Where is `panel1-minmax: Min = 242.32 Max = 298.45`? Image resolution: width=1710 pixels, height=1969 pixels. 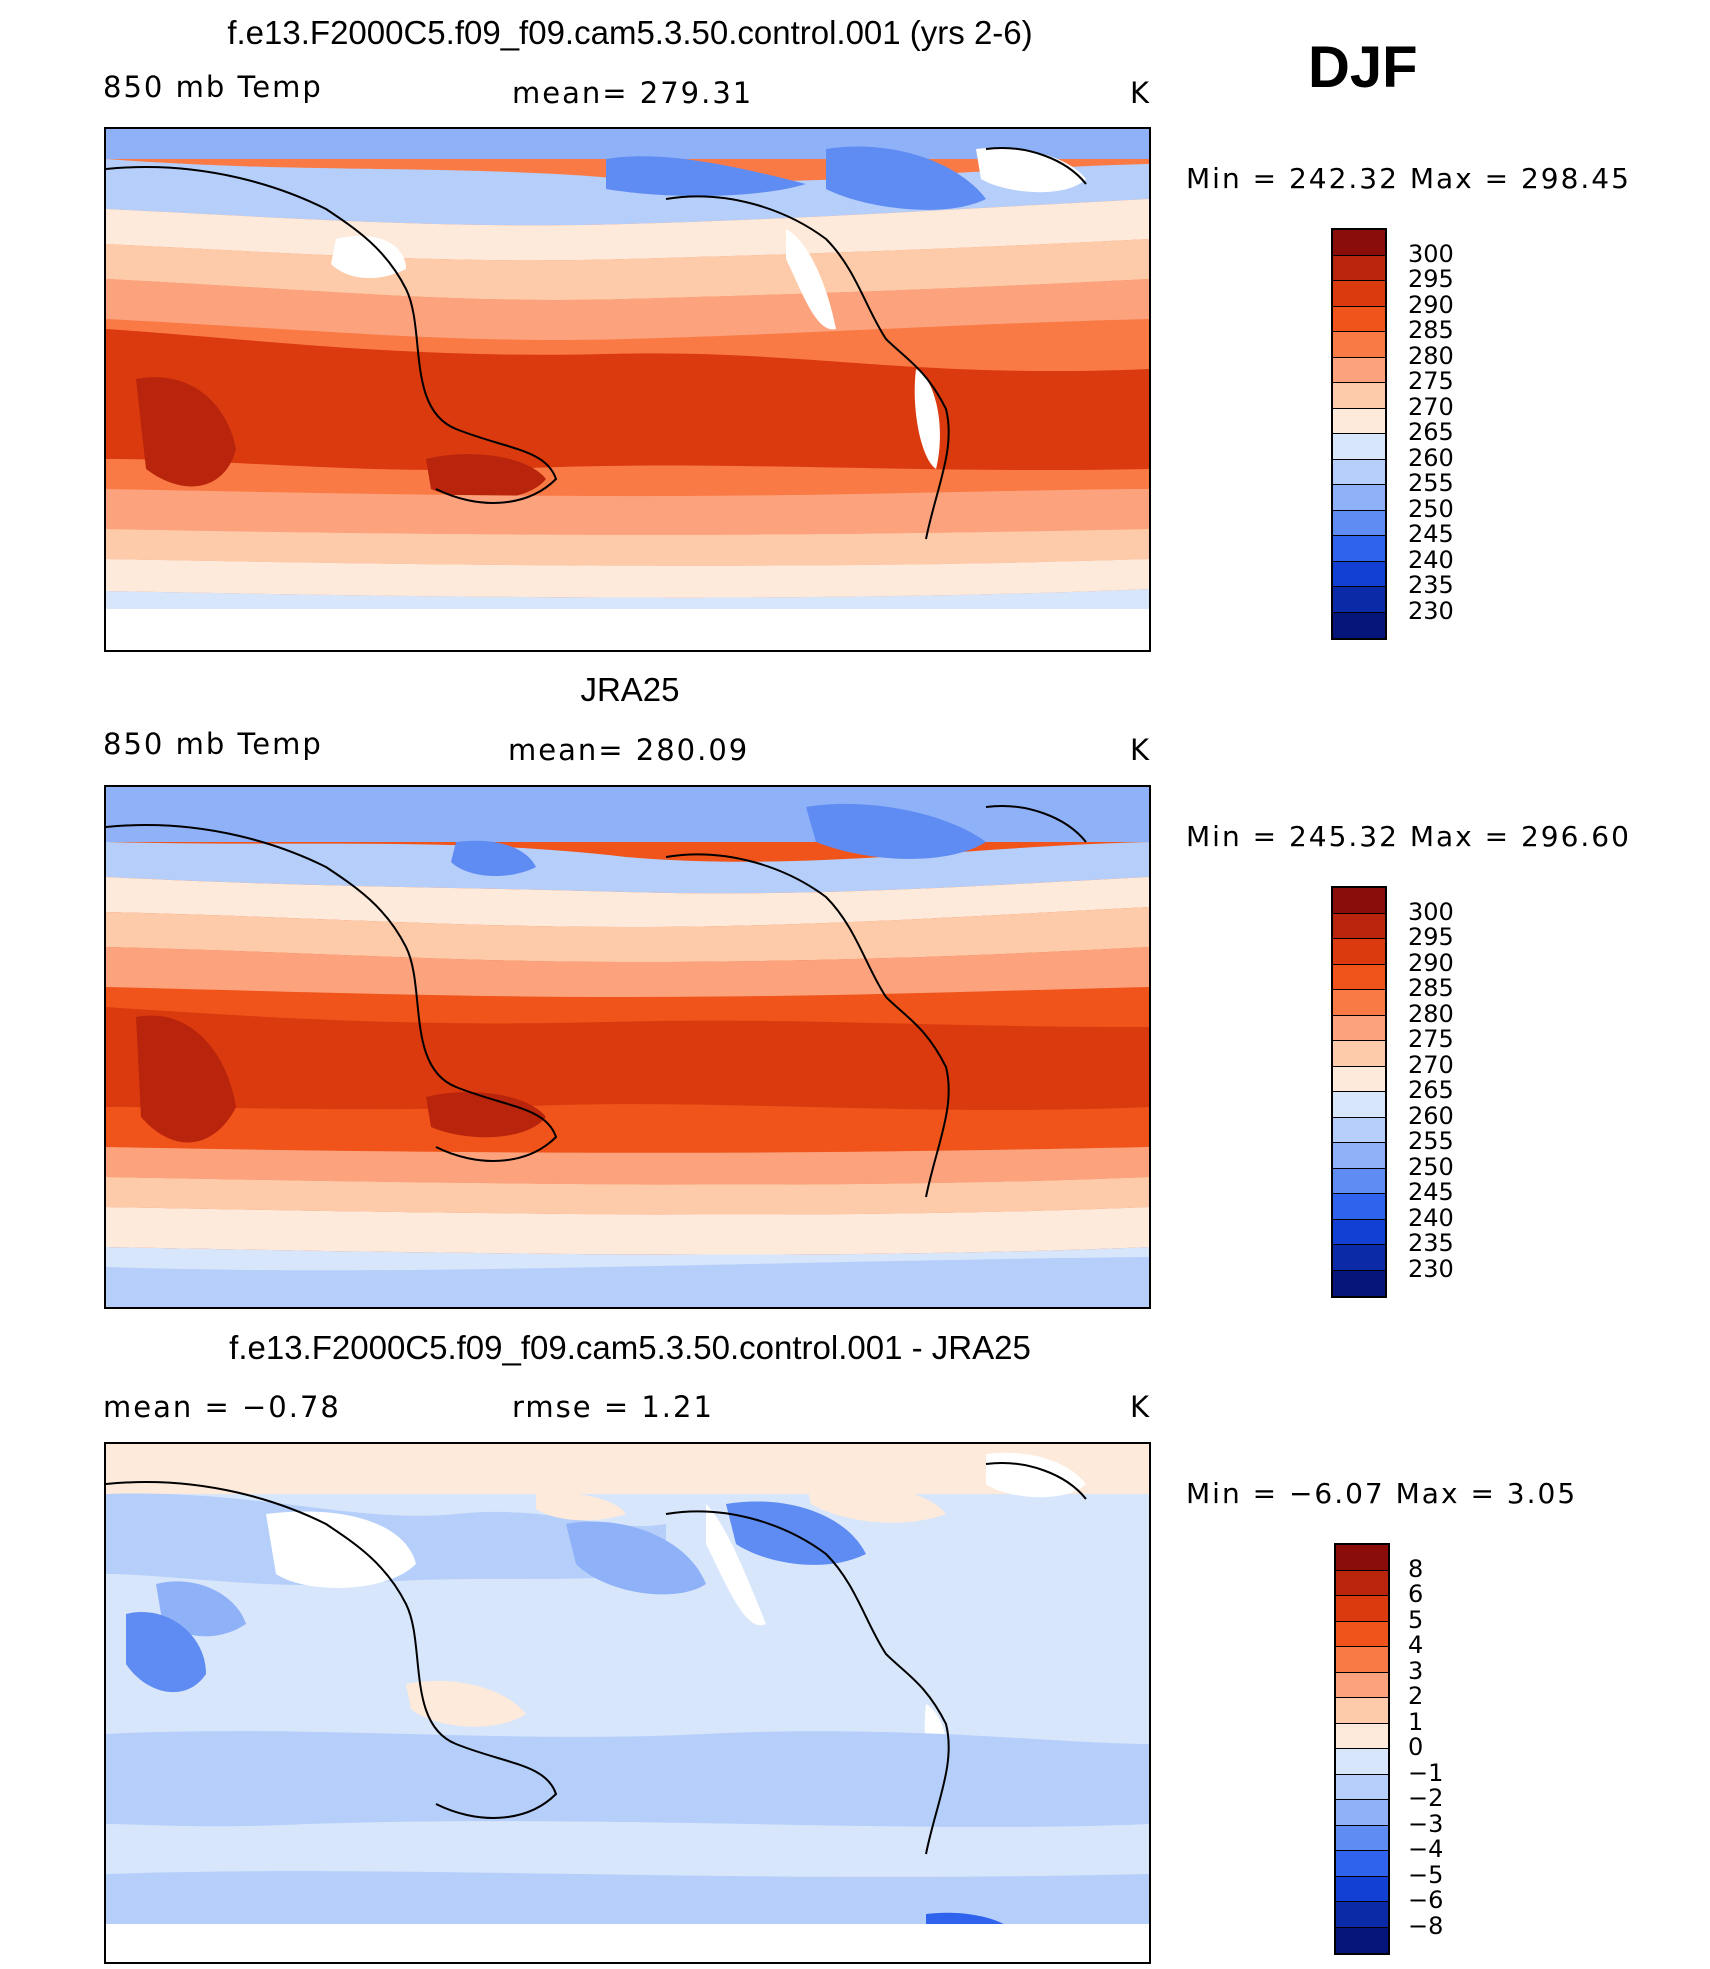 panel1-minmax: Min = 242.32 Max = 298.45 is located at coordinates (1408, 178).